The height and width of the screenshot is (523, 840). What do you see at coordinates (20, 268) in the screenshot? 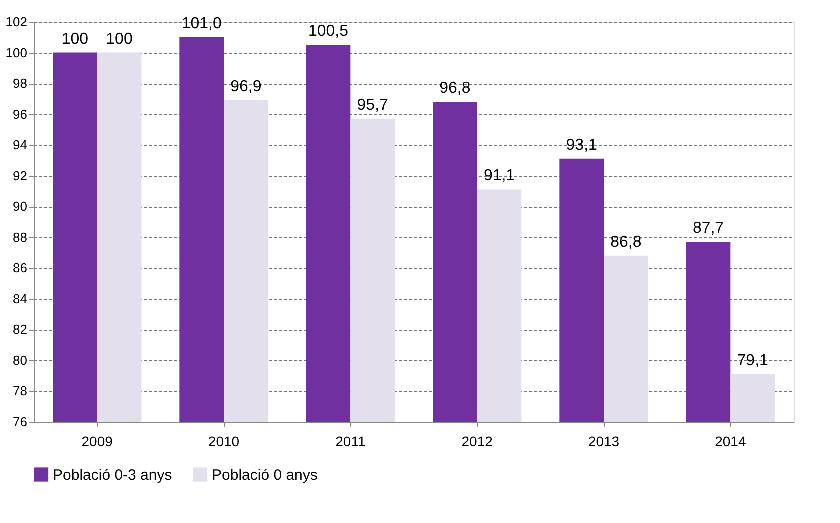
I see `y-tick-label: 86` at bounding box center [20, 268].